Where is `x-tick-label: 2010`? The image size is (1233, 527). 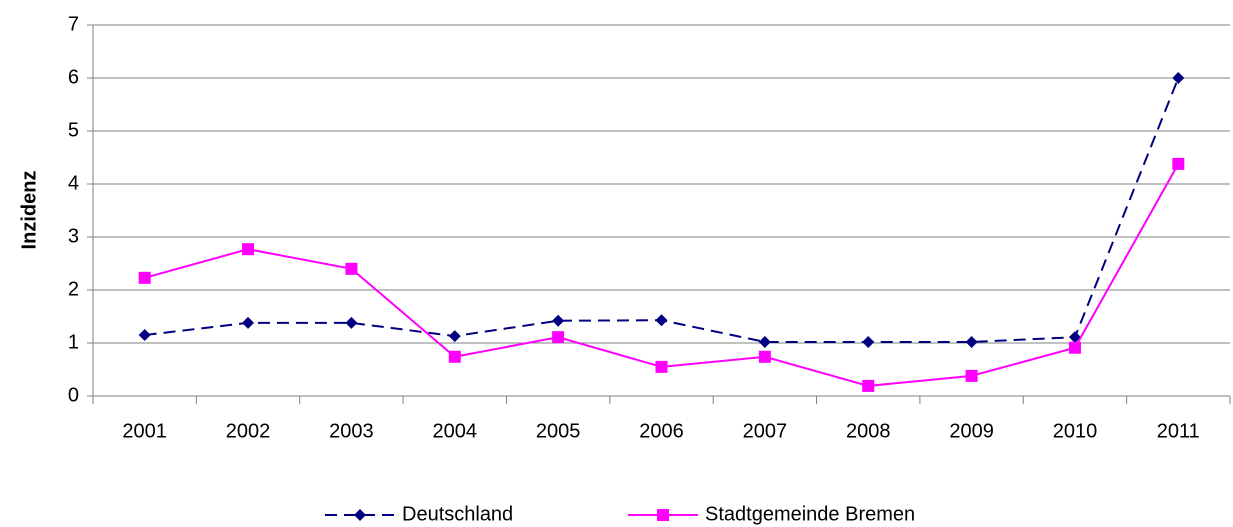
x-tick-label: 2010 is located at coordinates (1075, 431).